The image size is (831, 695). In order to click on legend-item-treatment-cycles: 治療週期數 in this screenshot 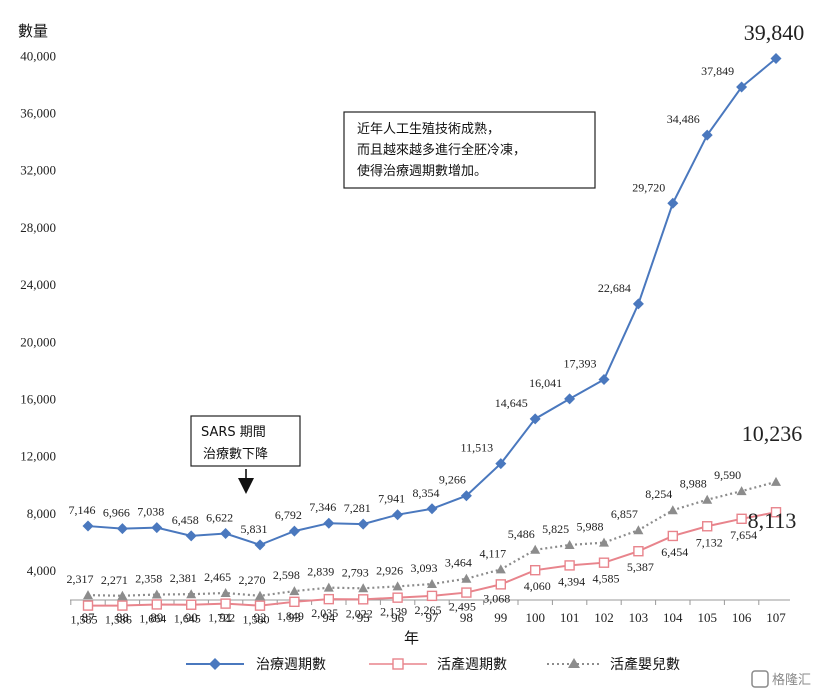, I will do `click(256, 664)`.